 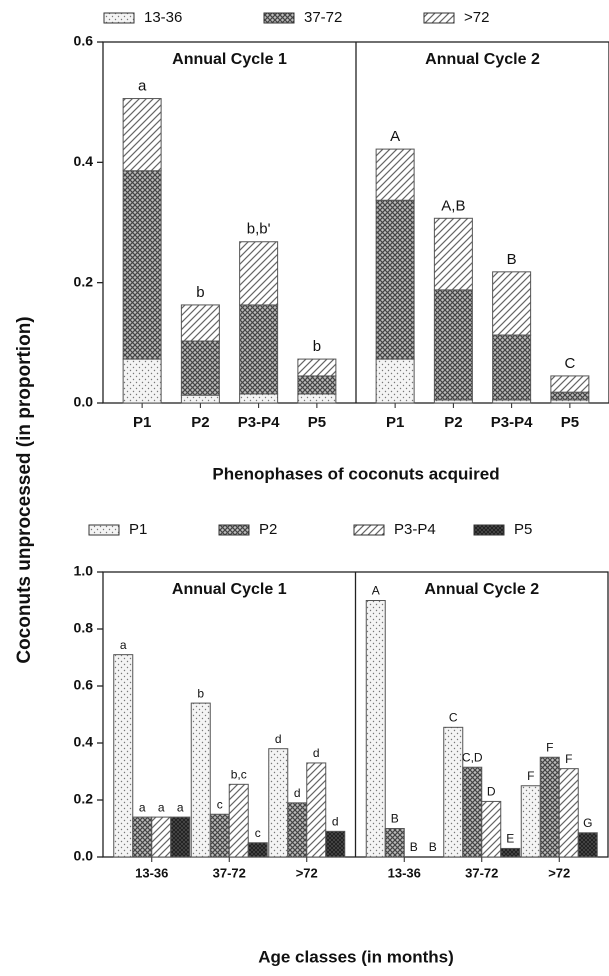 What do you see at coordinates (491, 792) in the screenshot?
I see `bar-annotation: D` at bounding box center [491, 792].